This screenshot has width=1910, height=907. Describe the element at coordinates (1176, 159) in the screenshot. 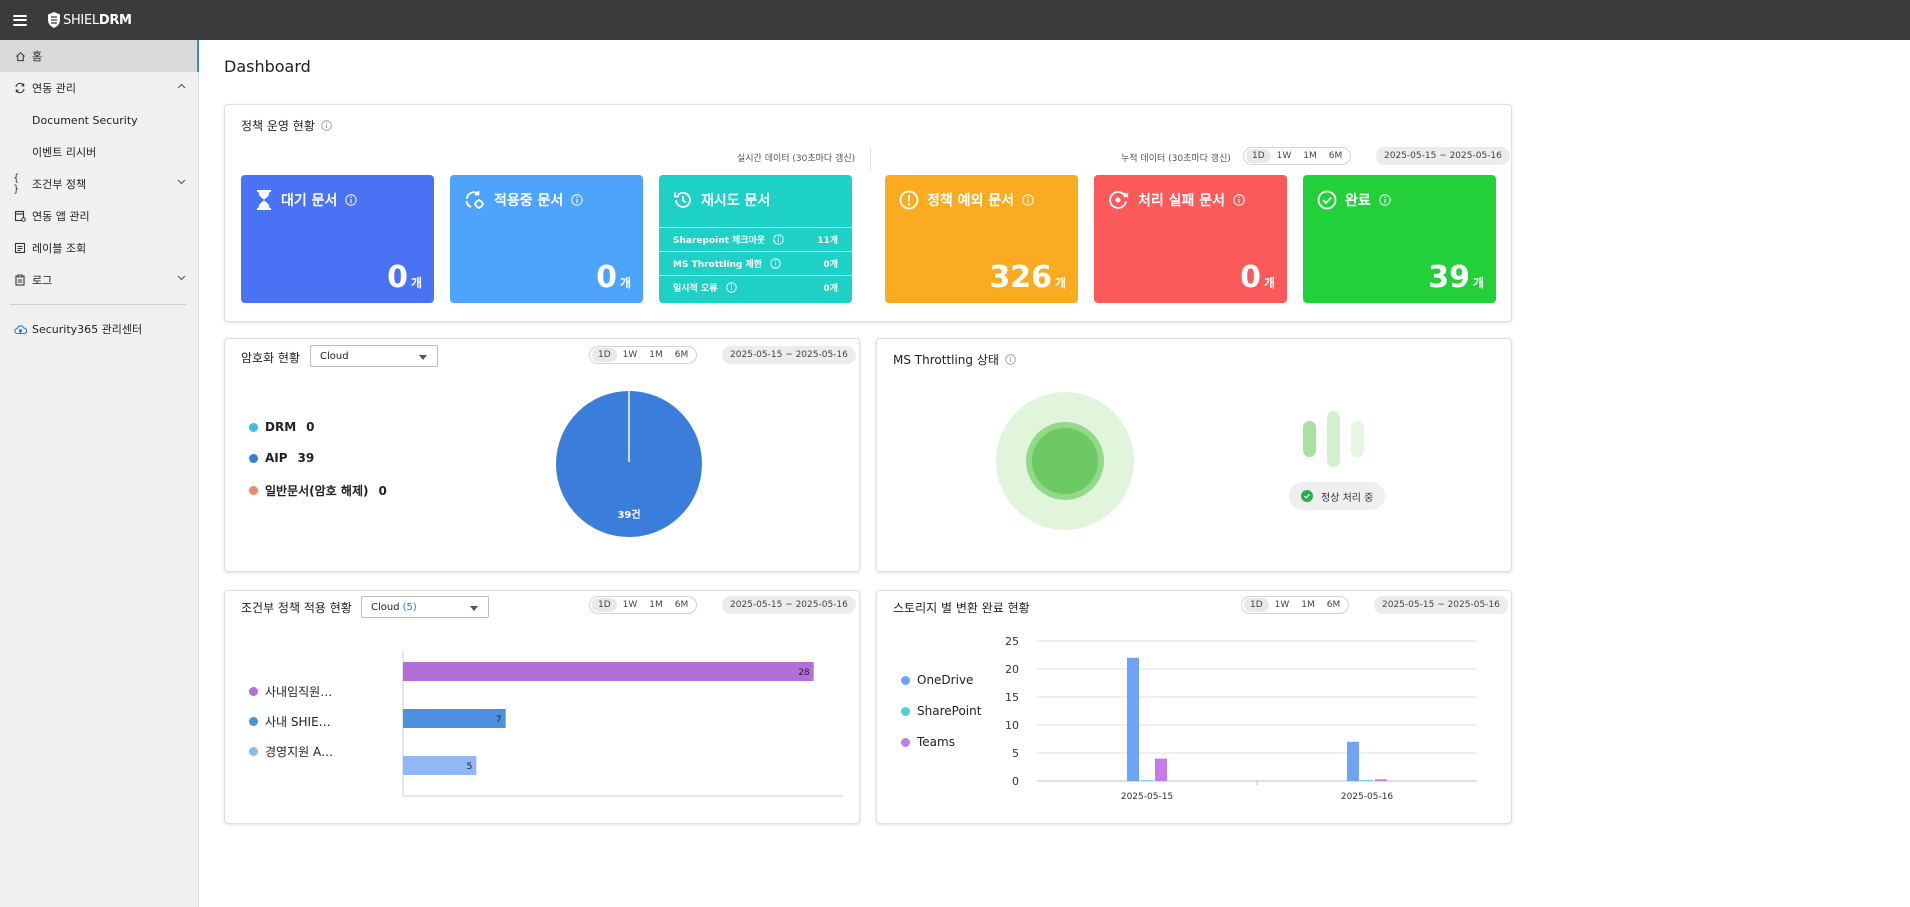

I see `cumulative-label: 누적 데이터 (30초마다 갱신)` at that location.